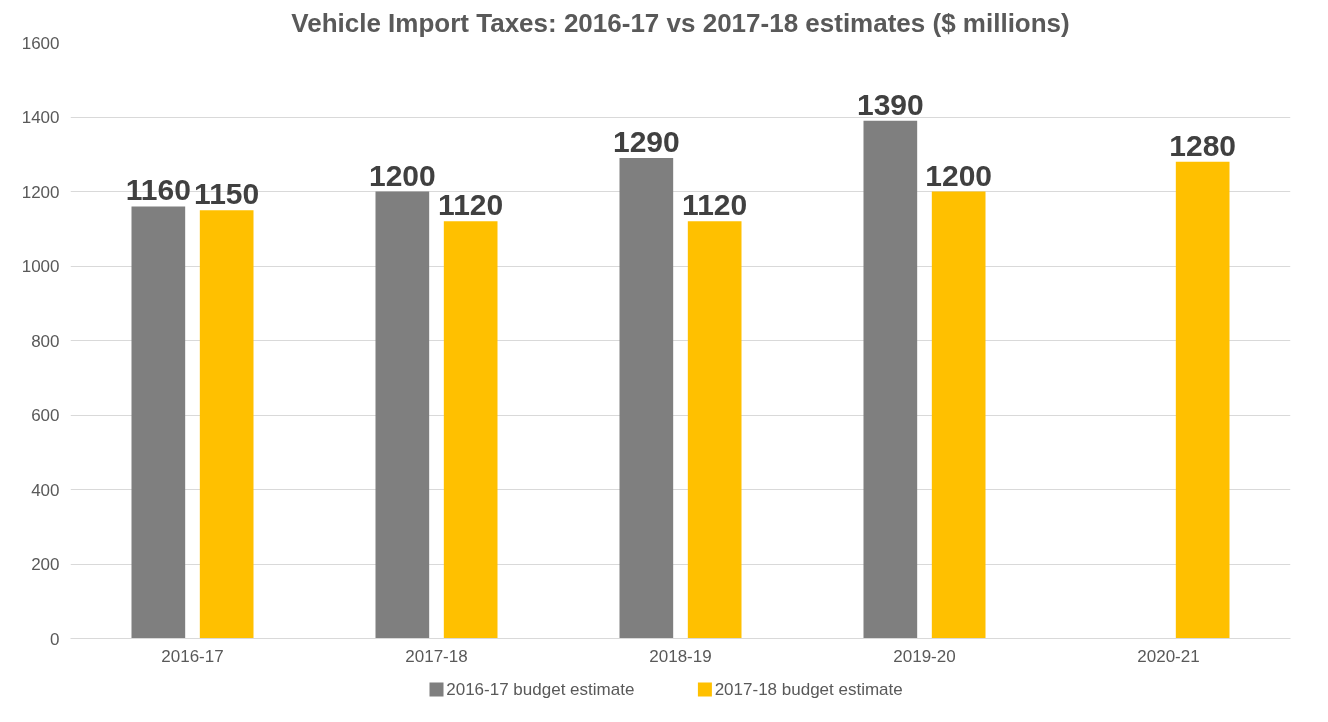  Describe the element at coordinates (45, 564) in the screenshot. I see `y-tick-label: 200` at that location.